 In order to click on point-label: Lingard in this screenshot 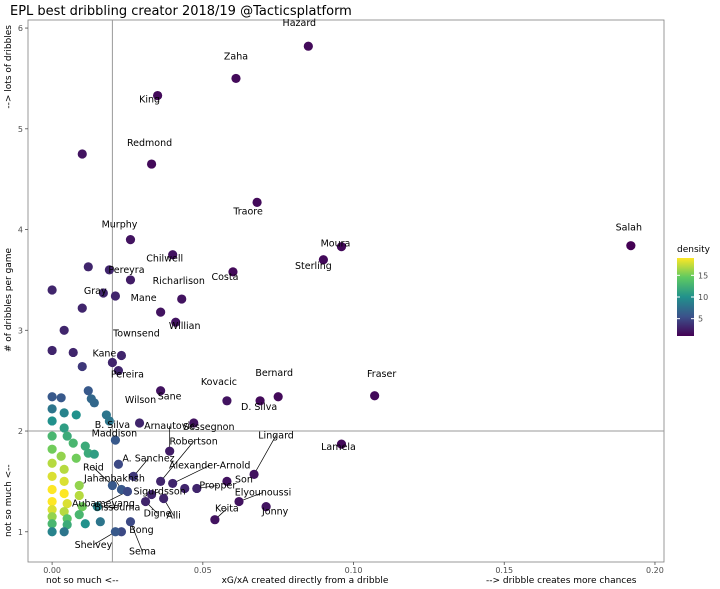, I will do `click(276, 435)`.